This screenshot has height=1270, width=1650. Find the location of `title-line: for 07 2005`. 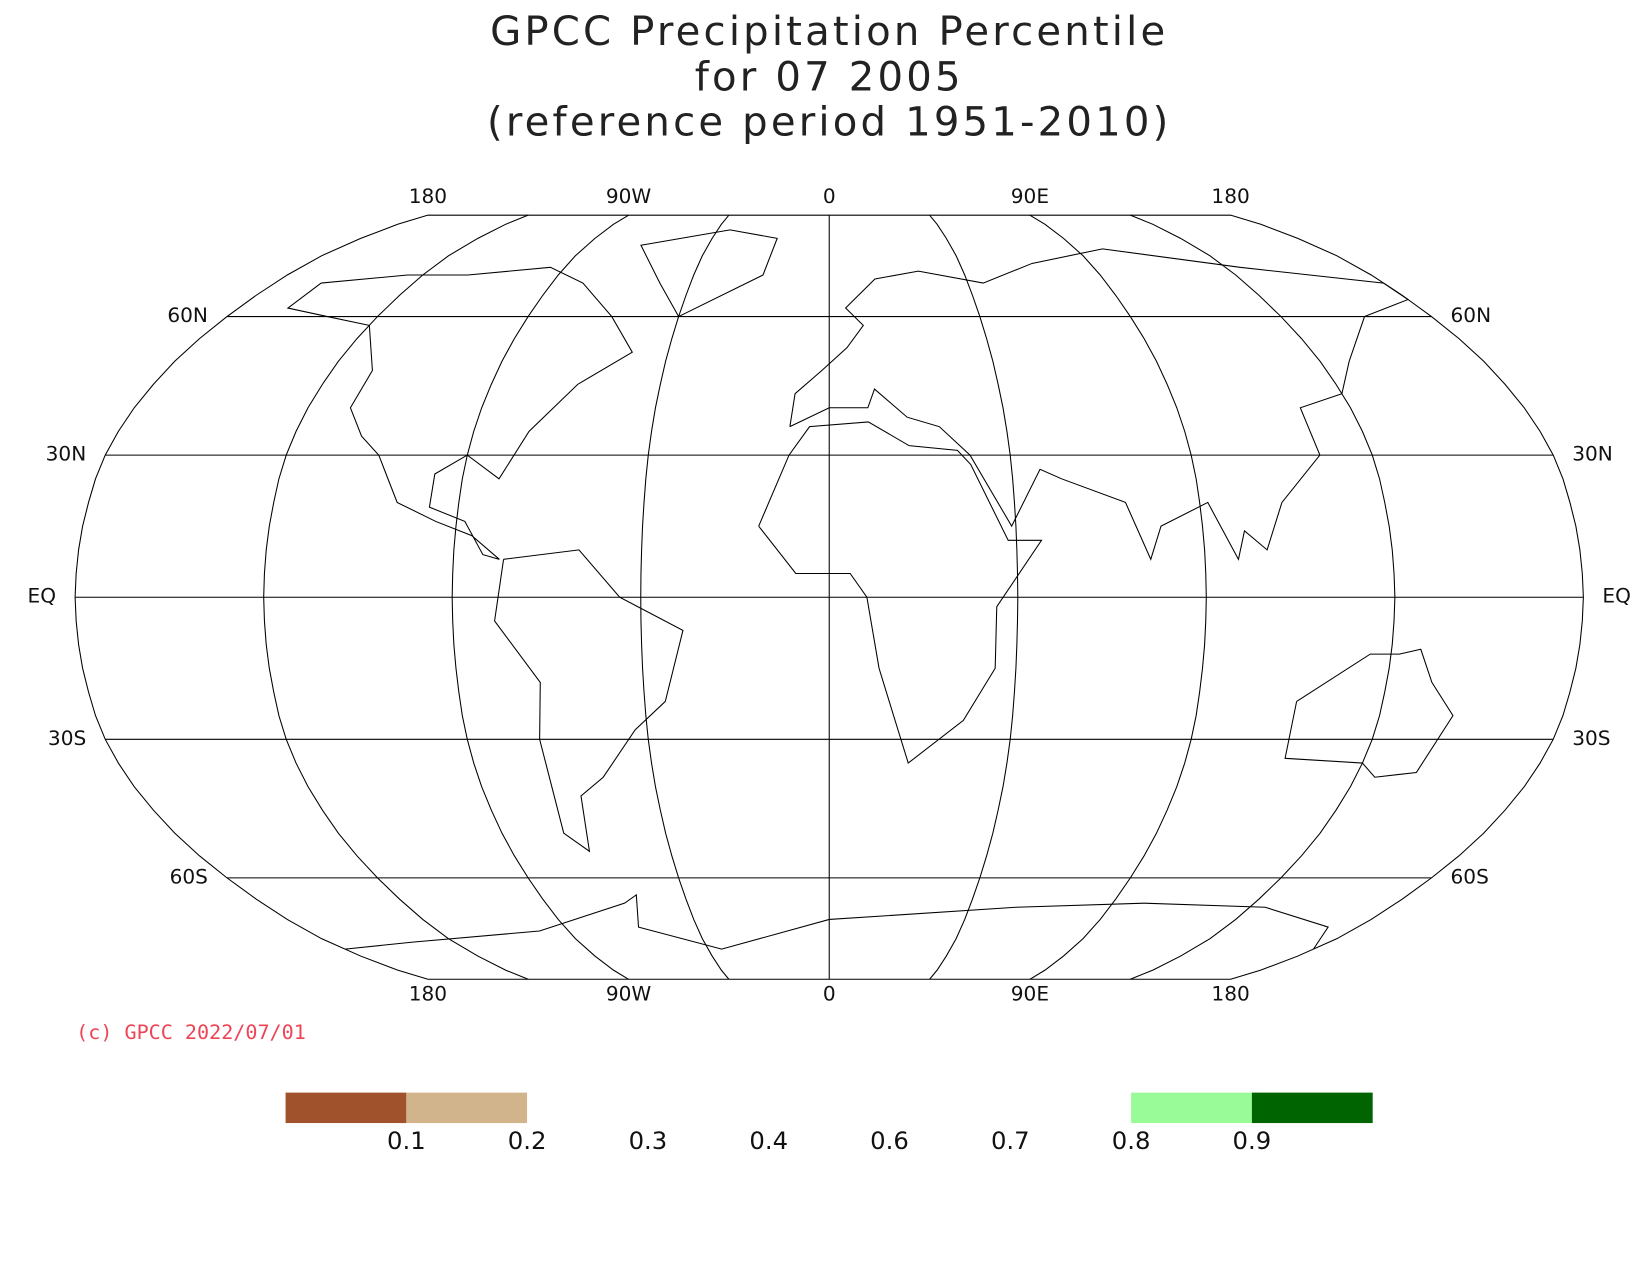

title-line: for 07 2005 is located at coordinates (829, 77).